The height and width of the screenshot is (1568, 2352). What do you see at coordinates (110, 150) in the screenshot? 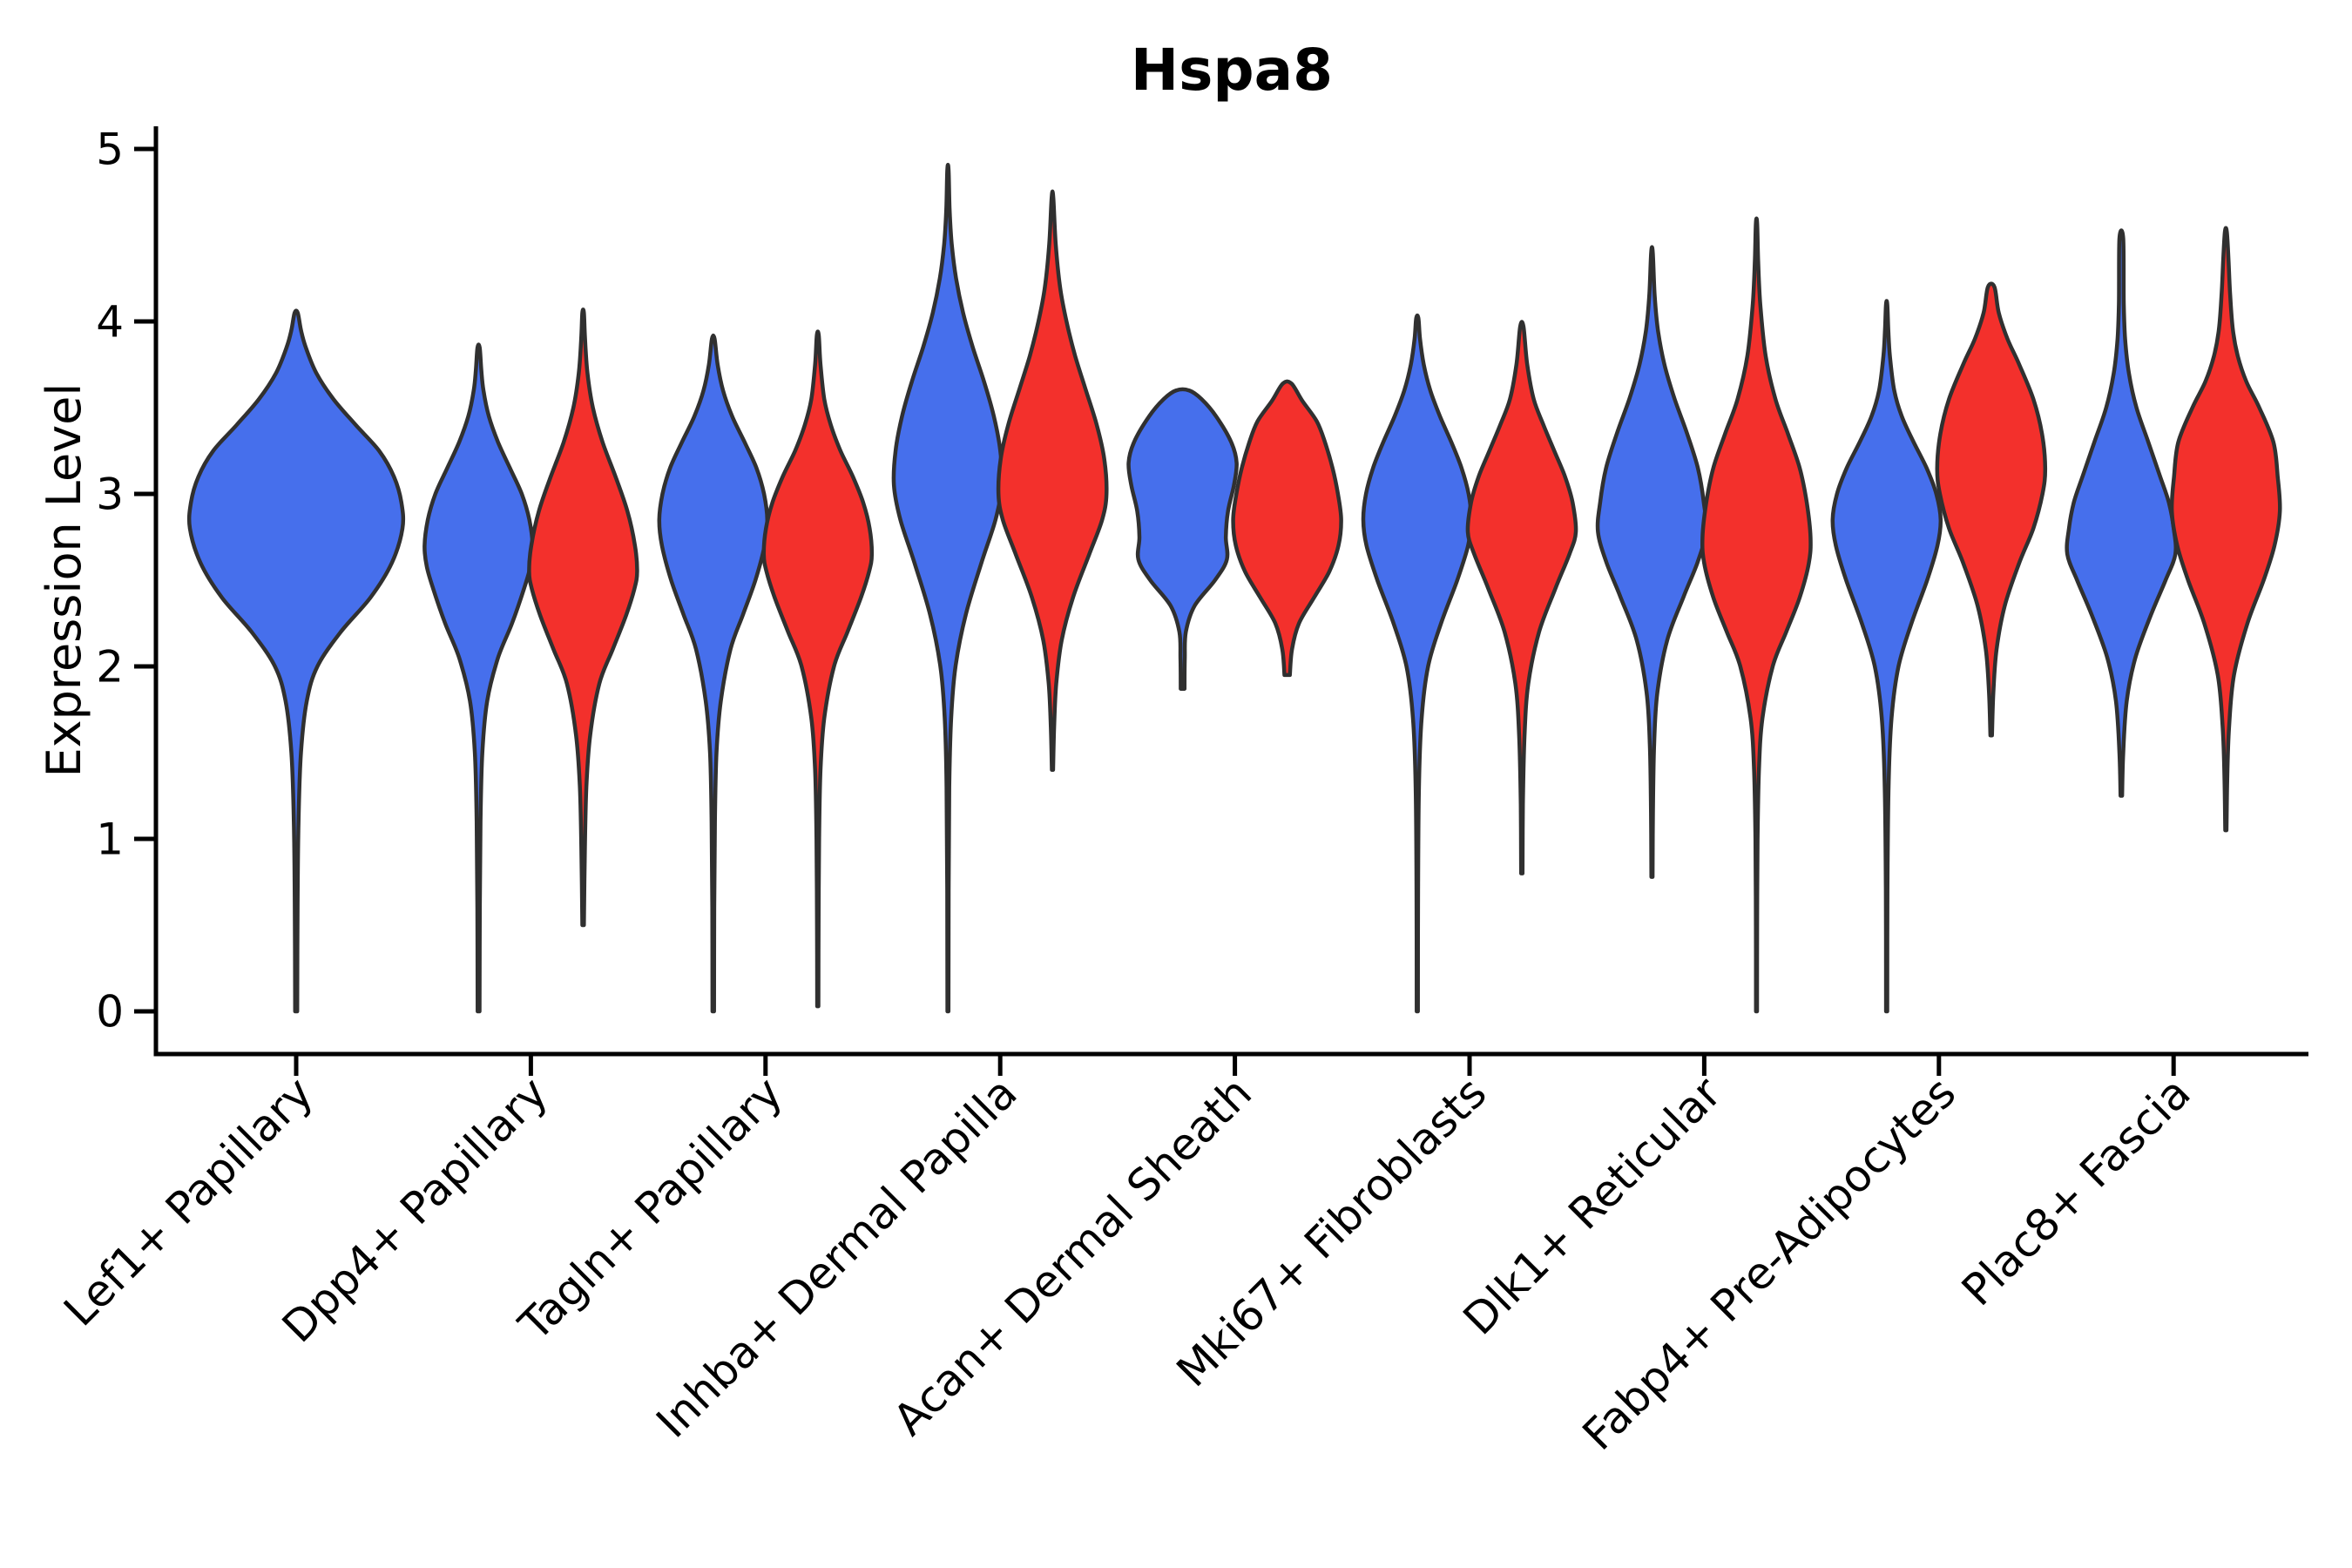
I see `y-tick-label: 5` at bounding box center [110, 150].